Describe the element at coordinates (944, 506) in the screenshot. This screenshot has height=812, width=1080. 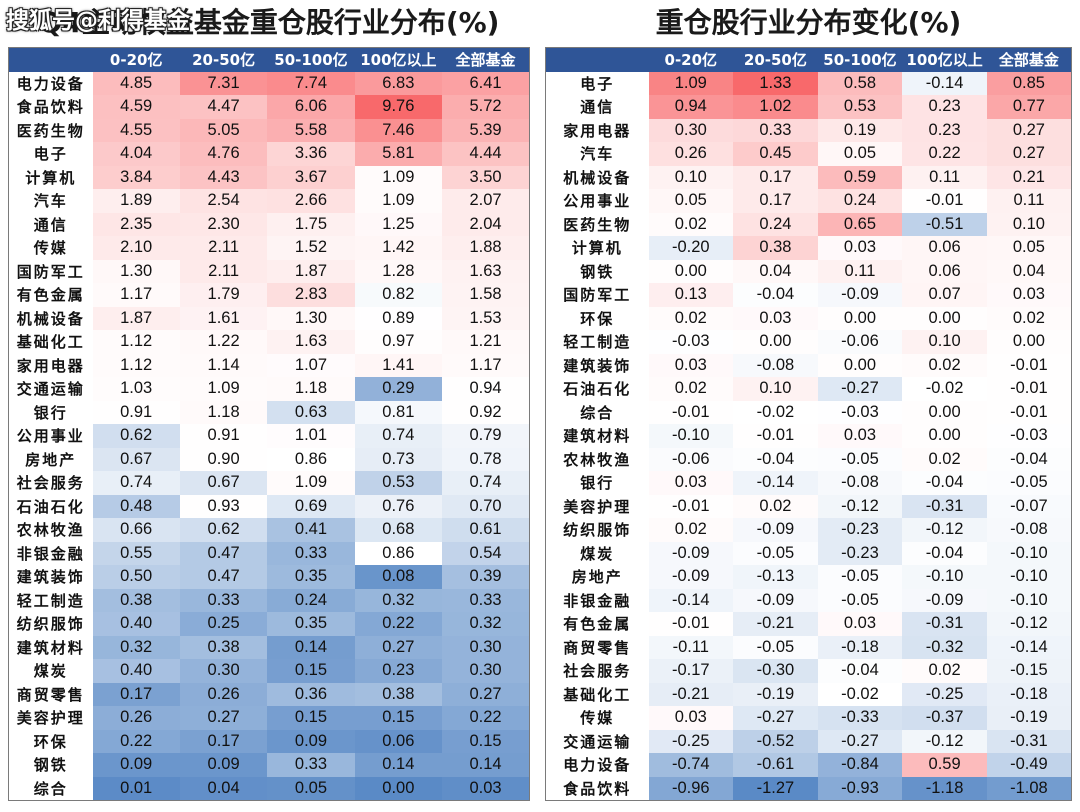
I see `heat-cell: -0.31` at that location.